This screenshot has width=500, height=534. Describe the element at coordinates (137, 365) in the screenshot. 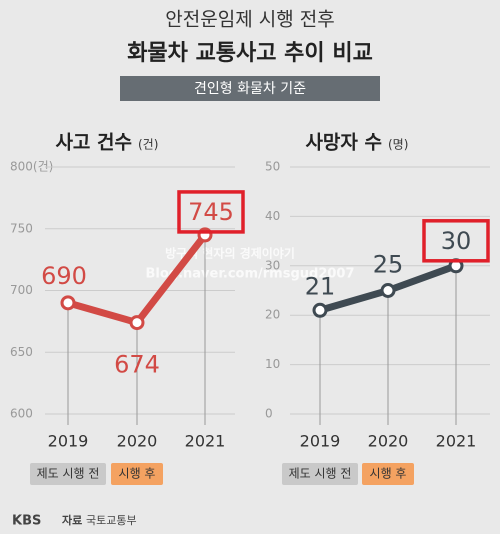

I see `value-label: 674` at that location.